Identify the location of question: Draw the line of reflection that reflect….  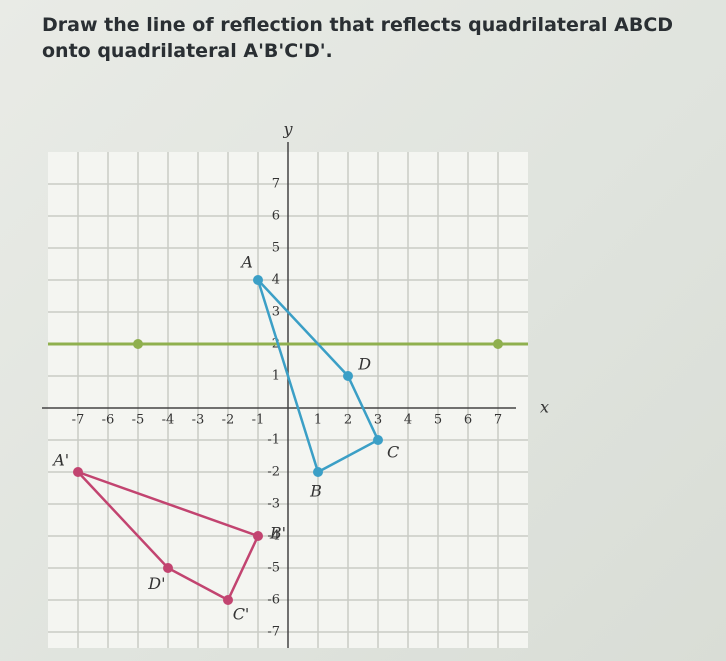
(358, 38).